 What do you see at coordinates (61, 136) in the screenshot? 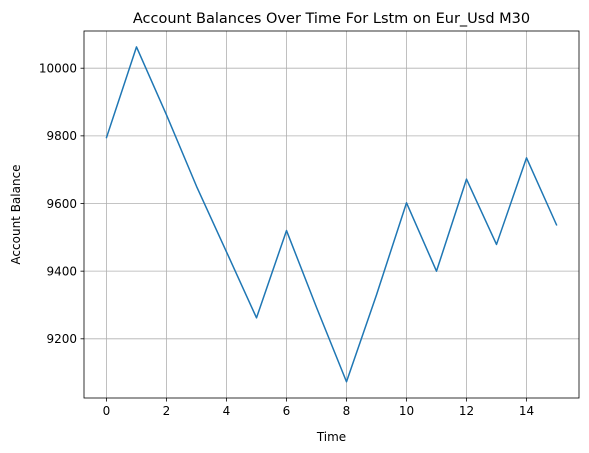
I see `y-tick-label: 9800` at bounding box center [61, 136].